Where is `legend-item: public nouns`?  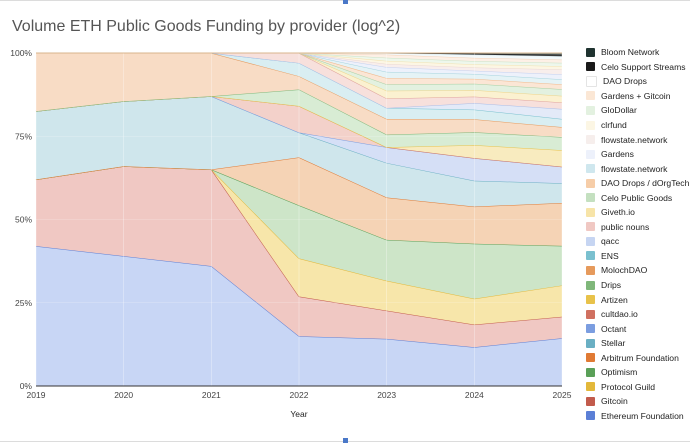 legend-item: public nouns is located at coordinates (637, 227).